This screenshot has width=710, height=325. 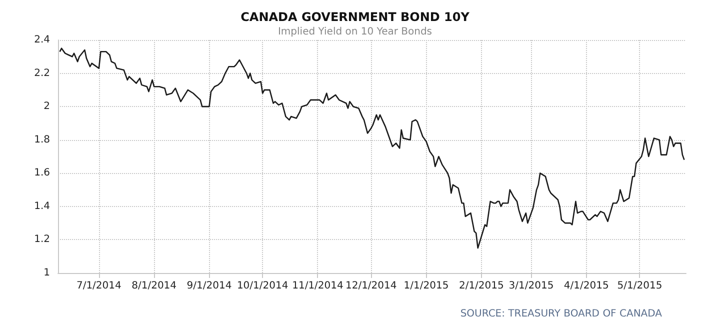 I want to click on y-tick-label: 2.4, so click(x=42, y=40).